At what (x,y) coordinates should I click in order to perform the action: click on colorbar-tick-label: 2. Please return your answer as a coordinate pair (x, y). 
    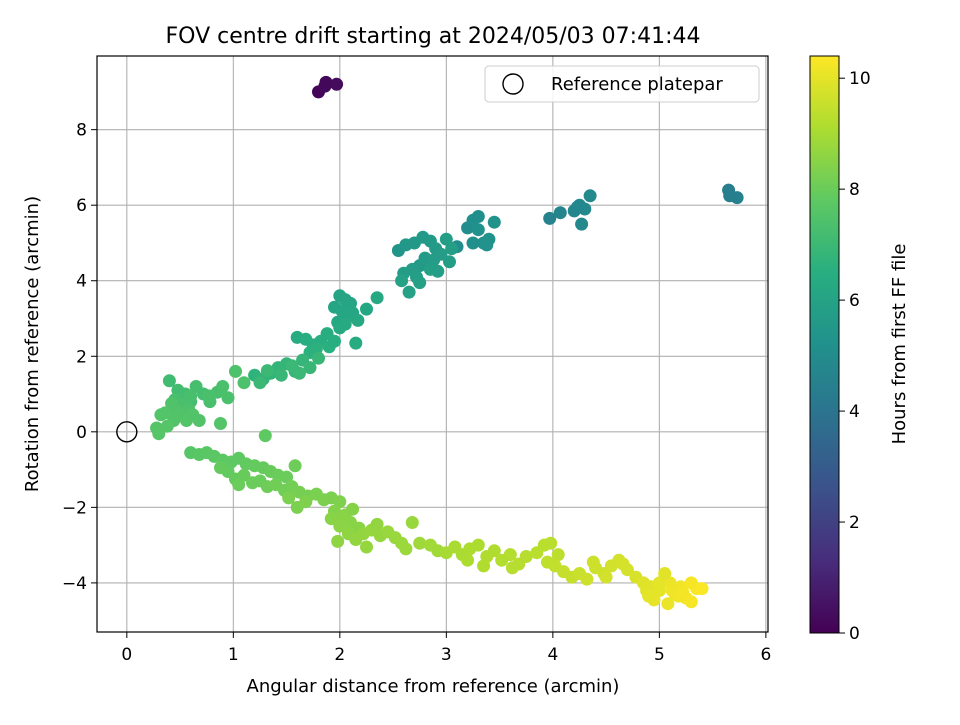
    Looking at the image, I should click on (854, 523).